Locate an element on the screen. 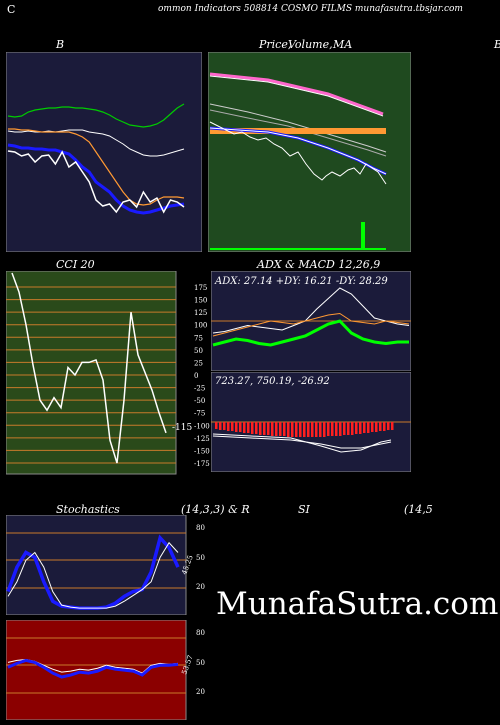  macd-signal is located at coordinates (302, 442).